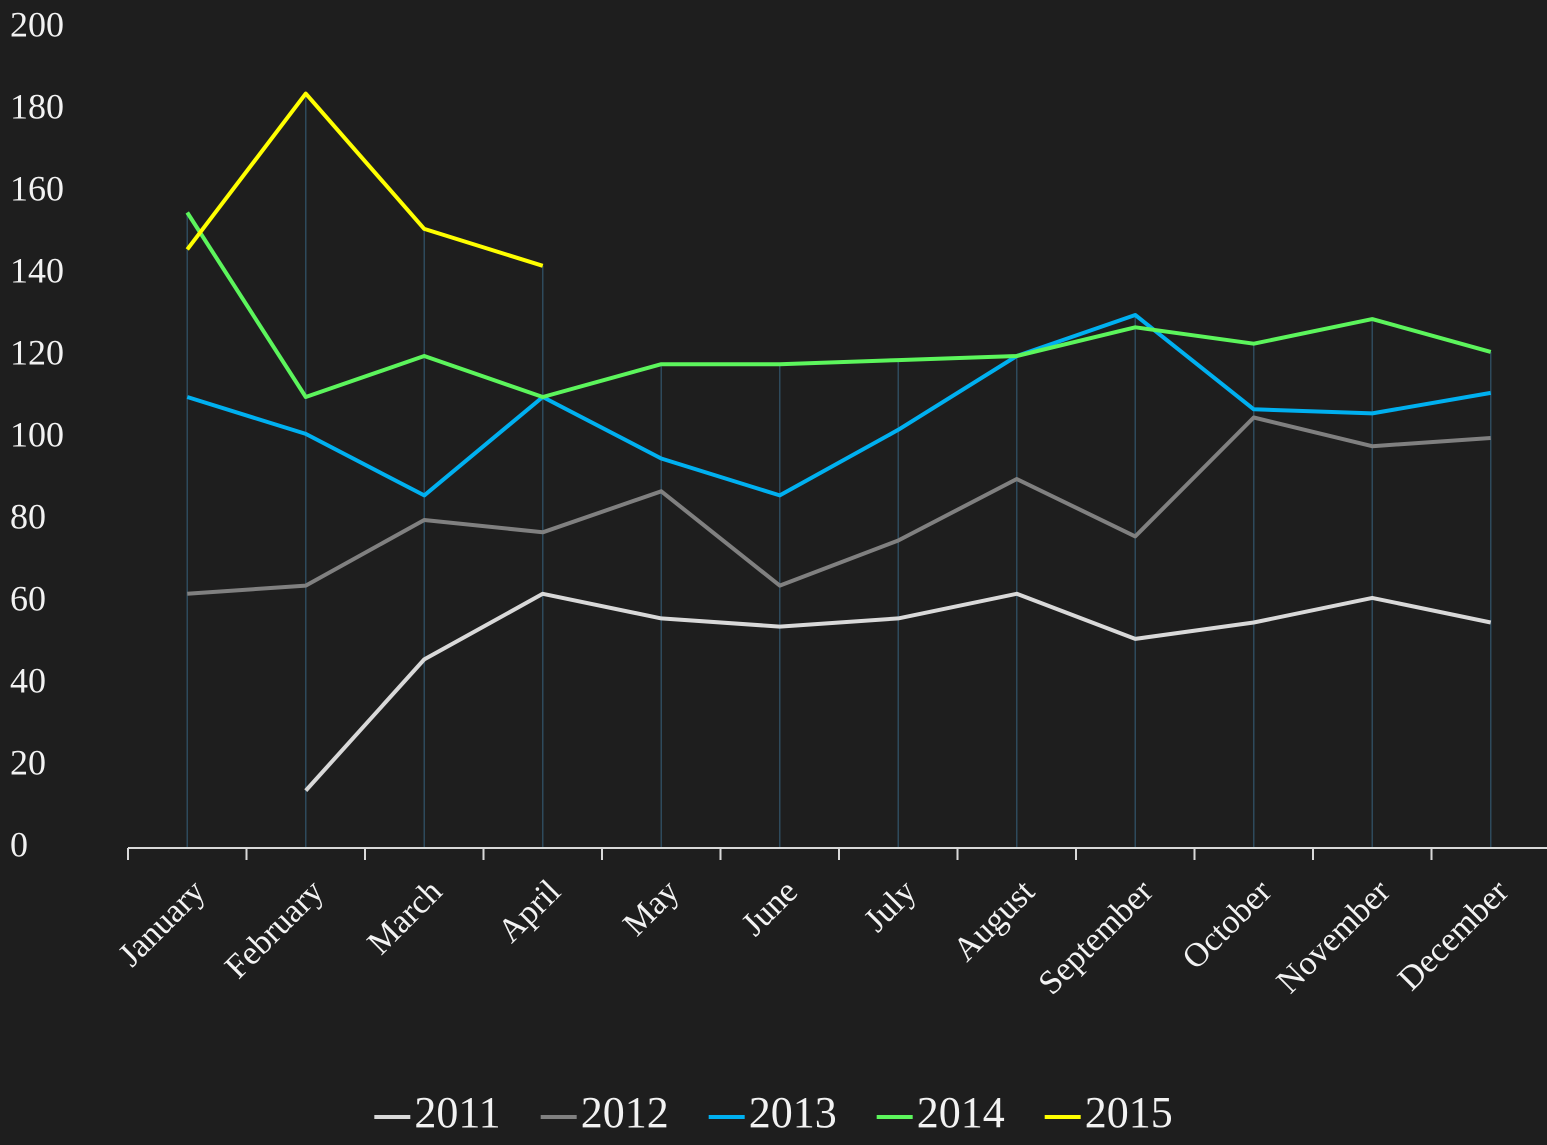  What do you see at coordinates (19, 844) in the screenshot?
I see `y-tick-label: 0` at bounding box center [19, 844].